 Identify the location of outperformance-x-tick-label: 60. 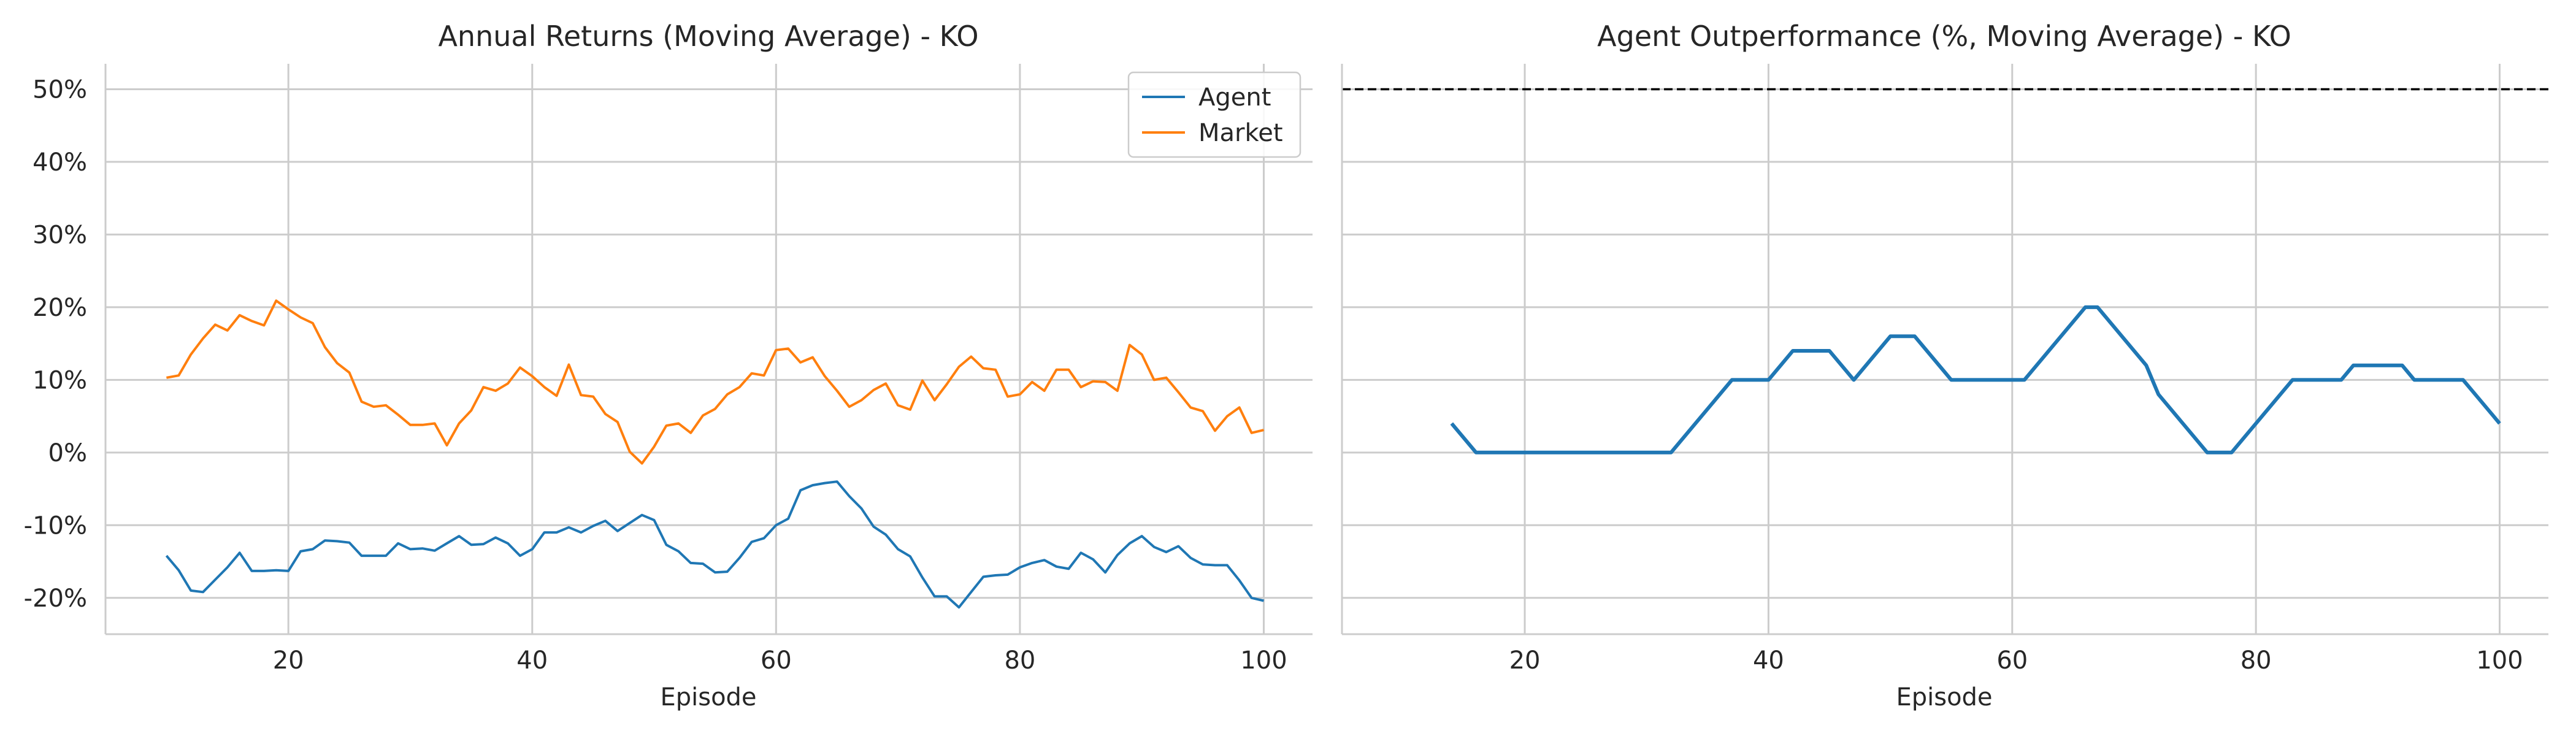
(2012, 660).